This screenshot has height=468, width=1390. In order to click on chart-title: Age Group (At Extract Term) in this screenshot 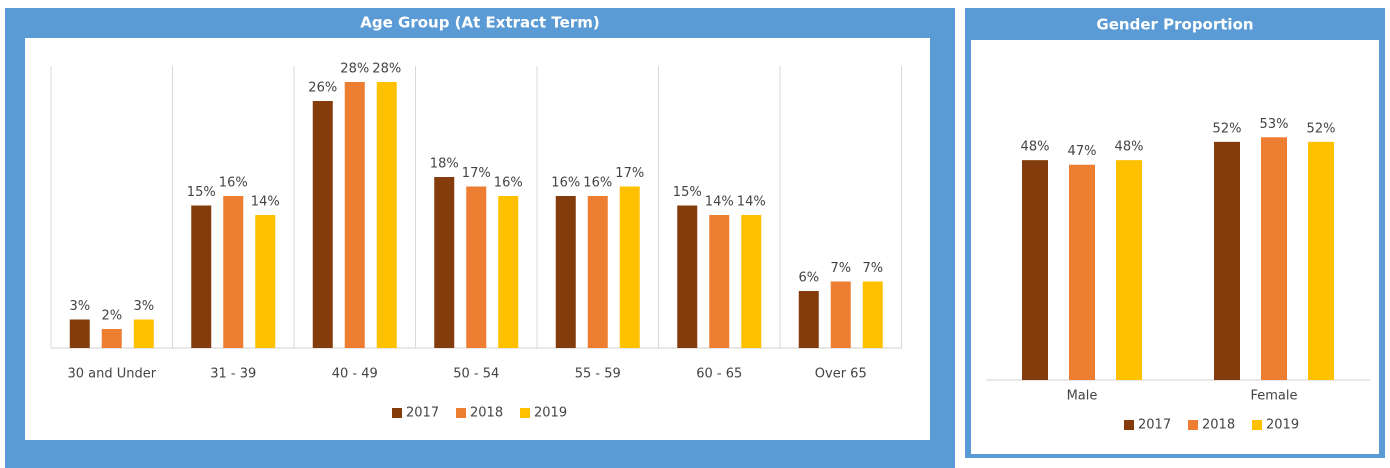, I will do `click(479, 23)`.